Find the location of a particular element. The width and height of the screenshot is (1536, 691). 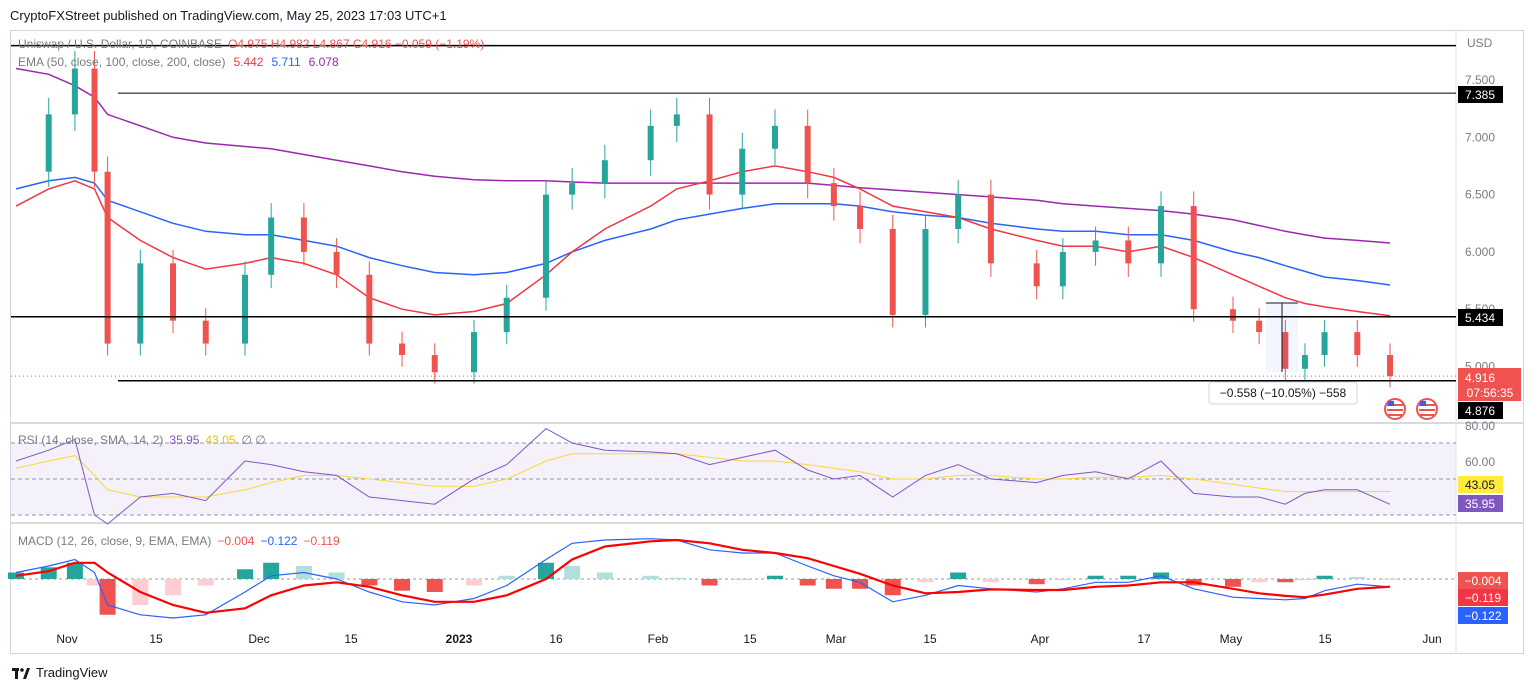

time-tick: 17 is located at coordinates (1144, 639).